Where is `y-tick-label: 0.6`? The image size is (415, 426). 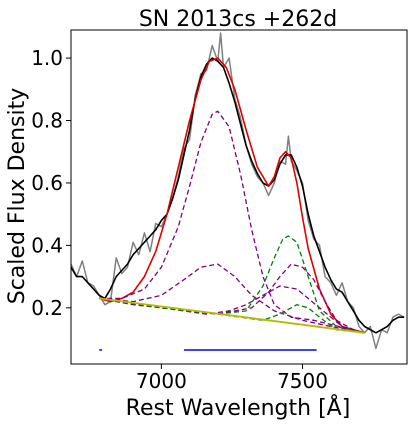 y-tick-label: 0.6 is located at coordinates (47, 183).